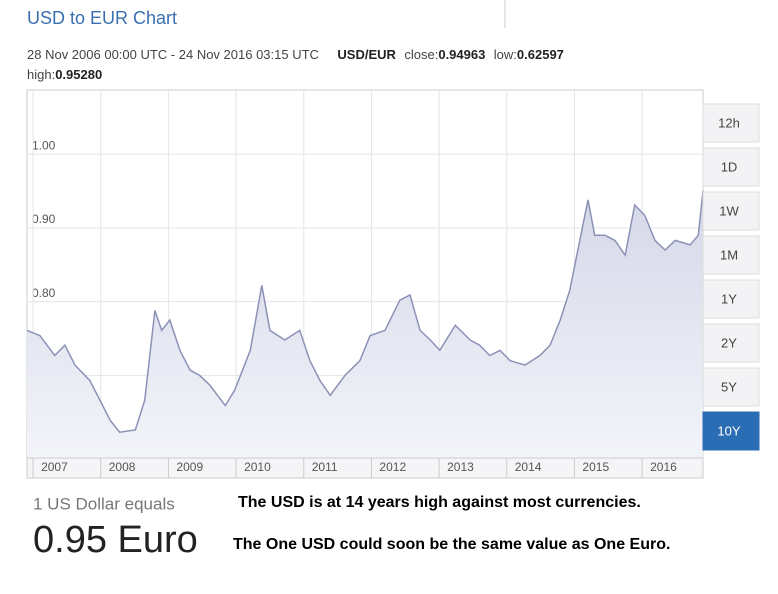 Image resolution: width=778 pixels, height=594 pixels. Describe the element at coordinates (115, 540) in the screenshot. I see `converter-result: 0.95 Euro` at that location.